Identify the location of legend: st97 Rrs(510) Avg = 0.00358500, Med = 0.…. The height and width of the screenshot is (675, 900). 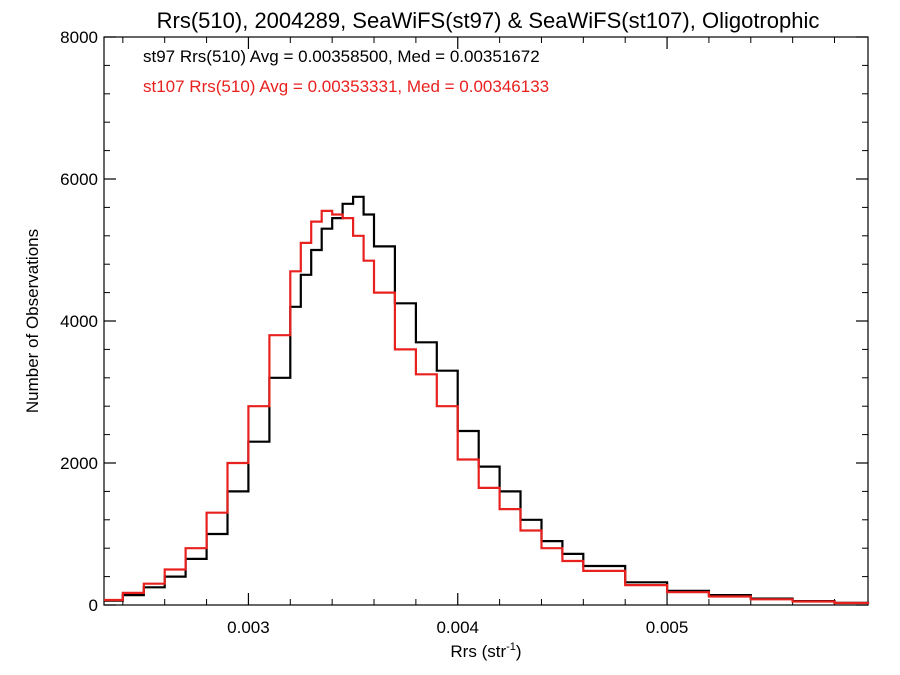
(346, 71).